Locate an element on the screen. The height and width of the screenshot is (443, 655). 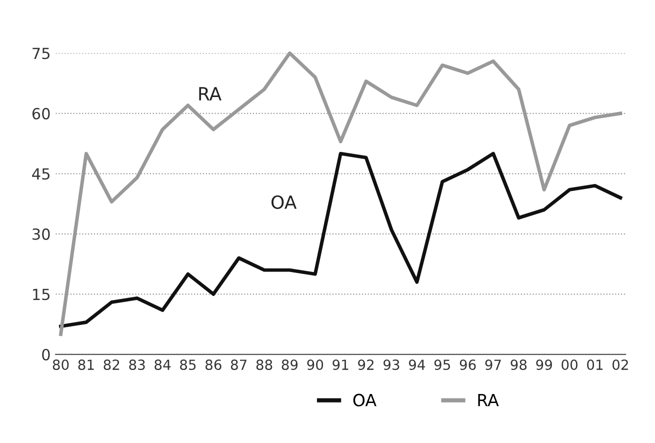
y-tick-label: 0 is located at coordinates (46, 354).